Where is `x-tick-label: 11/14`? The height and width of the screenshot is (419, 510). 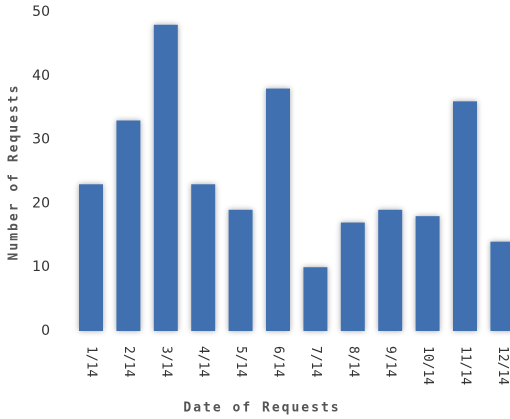
x-tick-label: 11/14 is located at coordinates (465, 365).